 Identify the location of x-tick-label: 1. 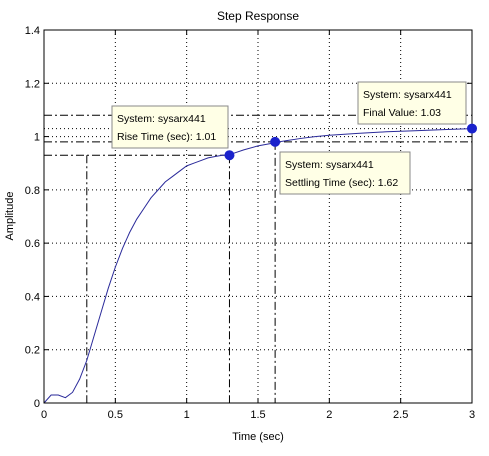
(187, 415).